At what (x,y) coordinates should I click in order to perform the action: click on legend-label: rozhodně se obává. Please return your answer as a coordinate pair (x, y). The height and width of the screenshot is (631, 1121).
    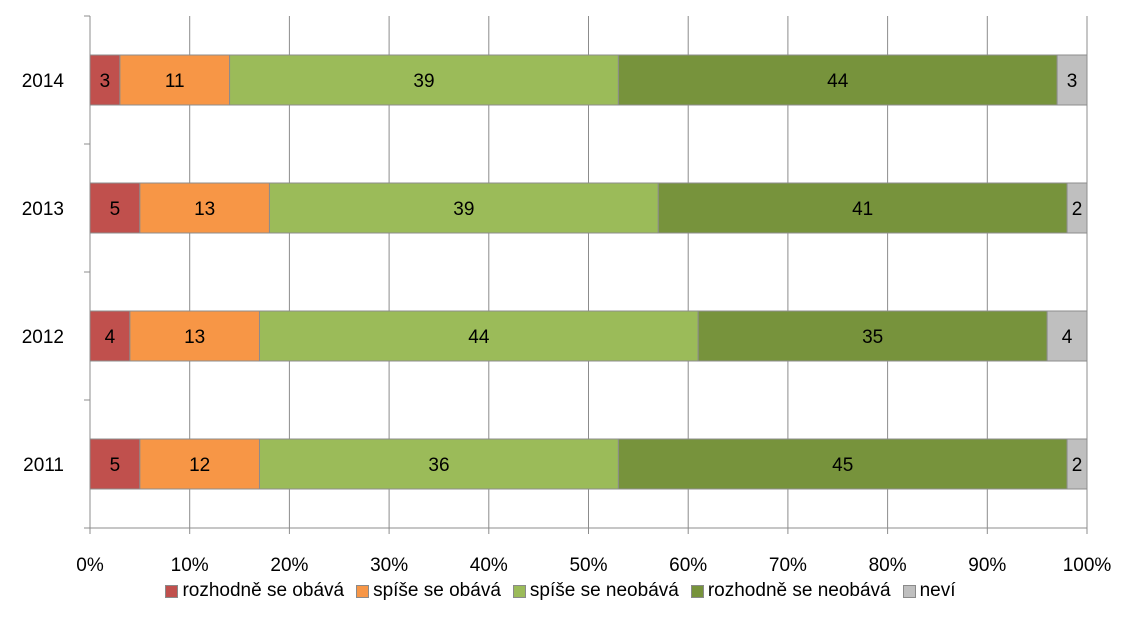
    Looking at the image, I should click on (263, 590).